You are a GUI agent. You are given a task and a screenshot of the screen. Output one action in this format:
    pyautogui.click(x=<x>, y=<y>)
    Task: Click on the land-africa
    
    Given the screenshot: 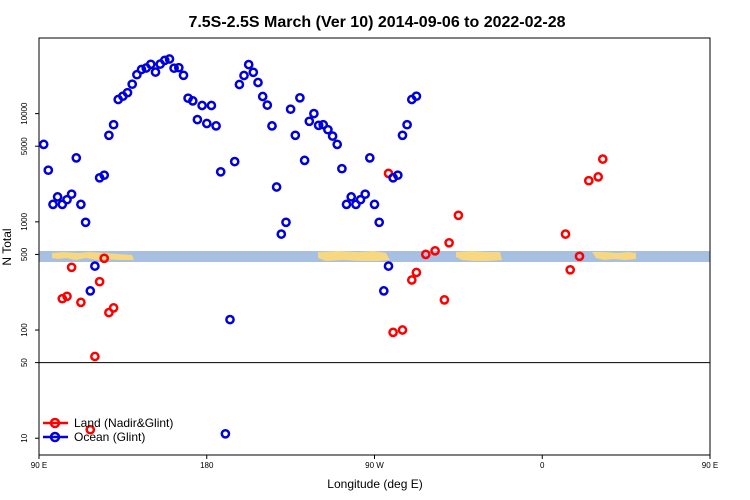 What is the action you would take?
    pyautogui.click(x=479, y=256)
    